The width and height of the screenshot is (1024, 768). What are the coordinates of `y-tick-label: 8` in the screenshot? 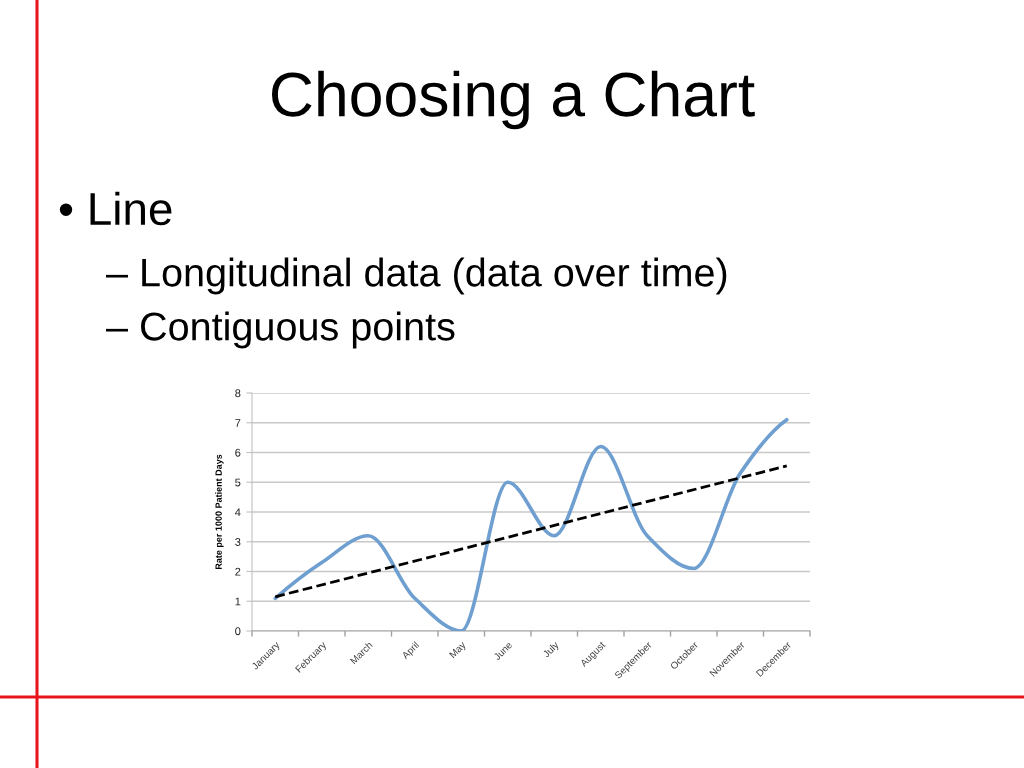 It's located at (238, 393).